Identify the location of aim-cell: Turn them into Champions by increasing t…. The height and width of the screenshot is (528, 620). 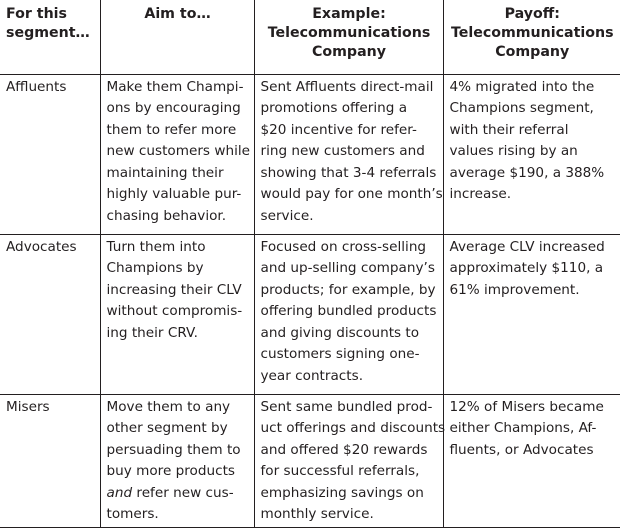
(176, 314).